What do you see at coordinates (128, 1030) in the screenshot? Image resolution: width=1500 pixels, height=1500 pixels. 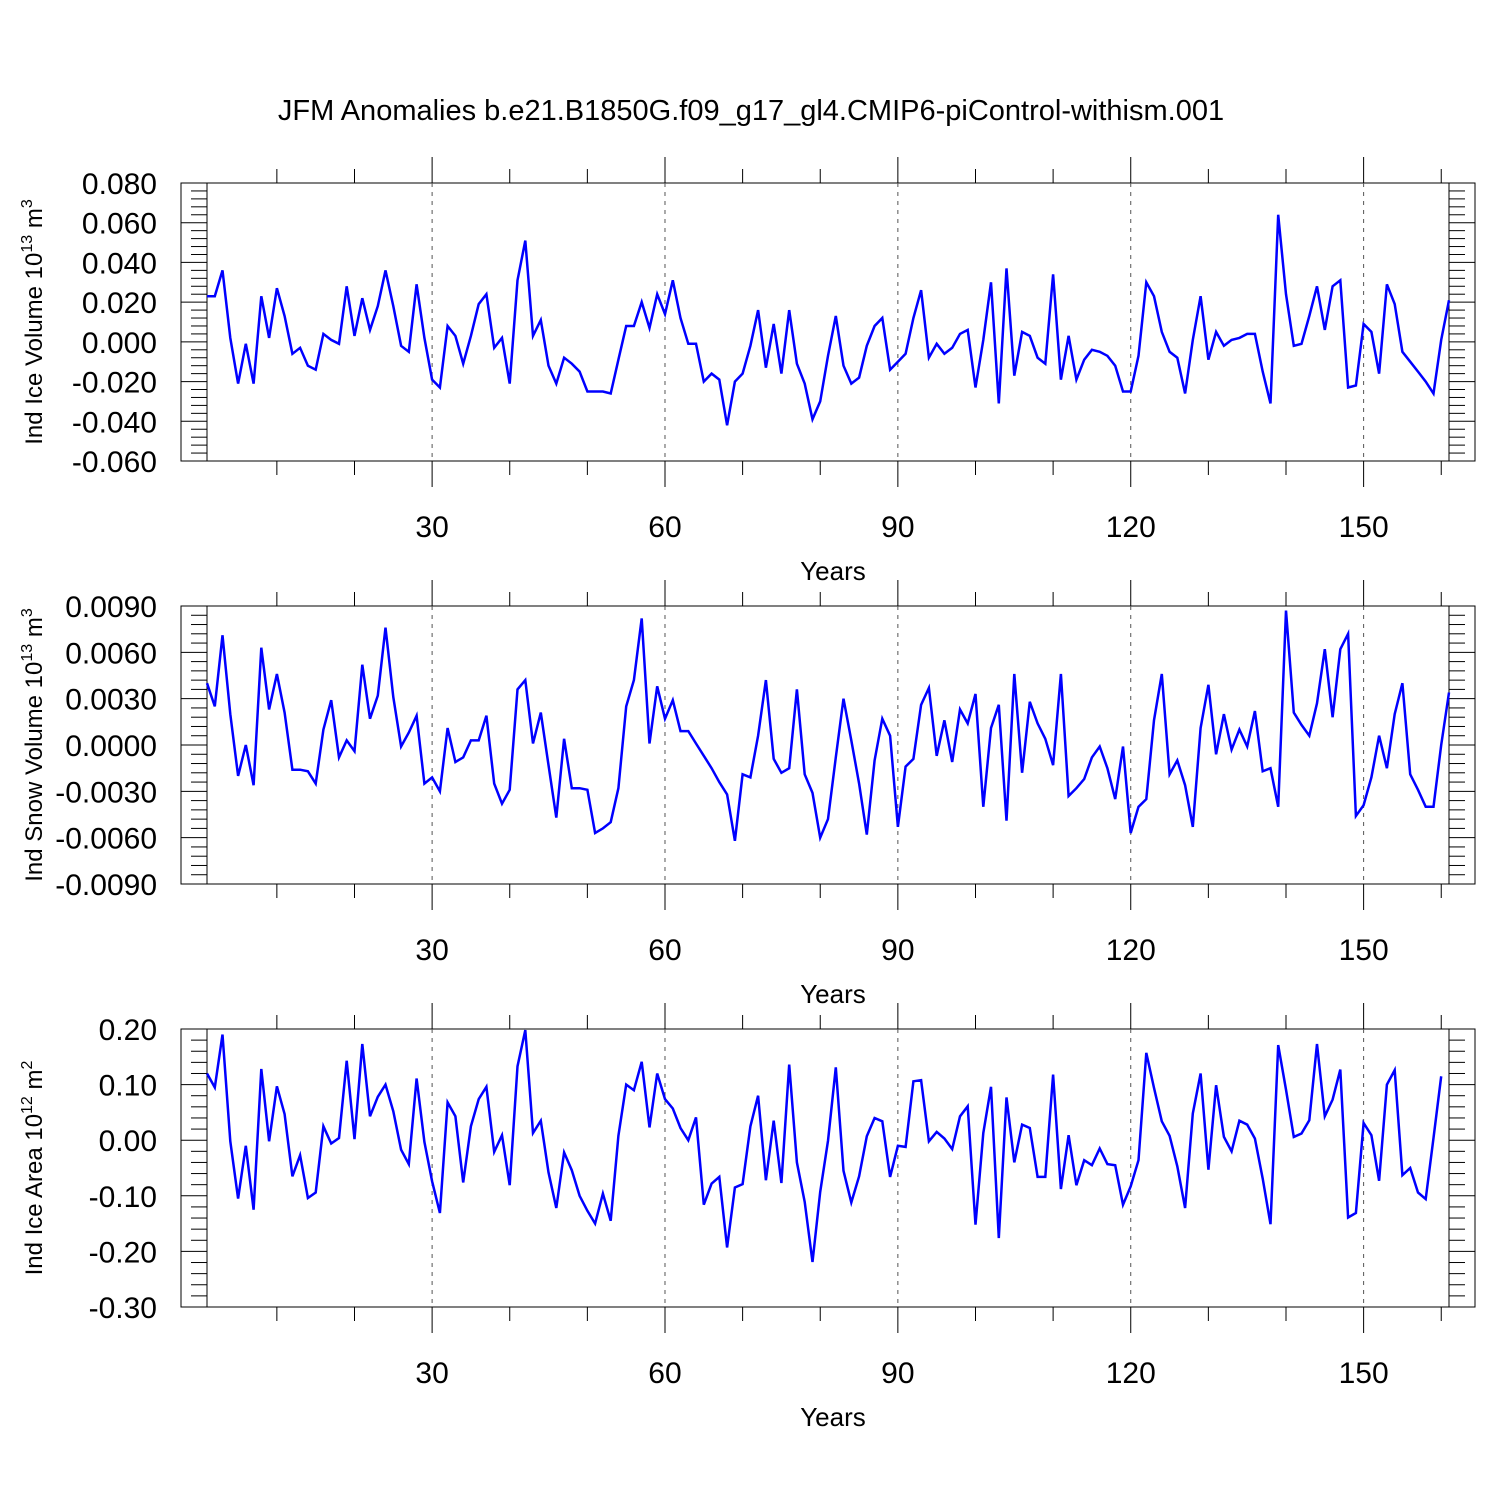 I see `y-tick-label: 0.20` at bounding box center [128, 1030].